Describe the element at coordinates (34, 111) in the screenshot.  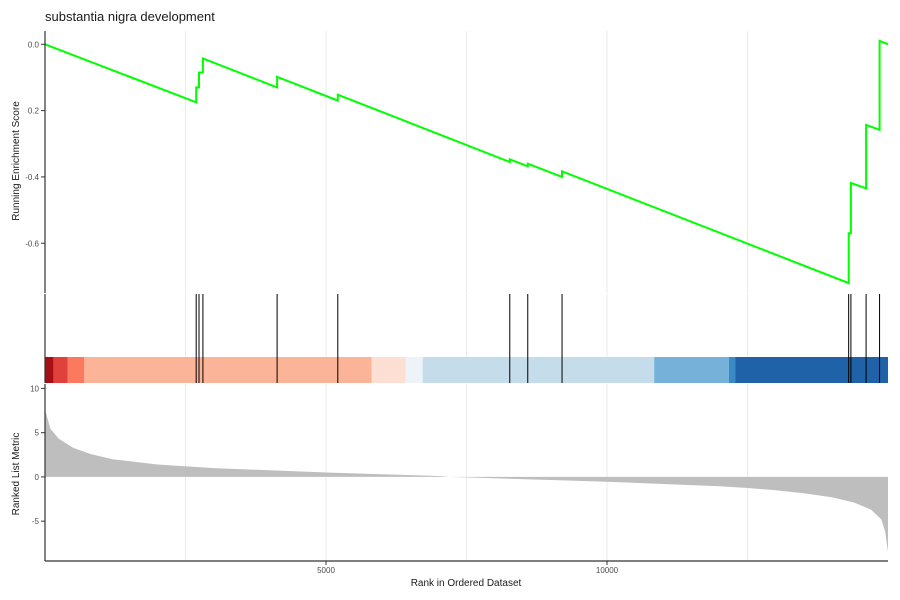
I see `y-tick-label: 0.2` at that location.